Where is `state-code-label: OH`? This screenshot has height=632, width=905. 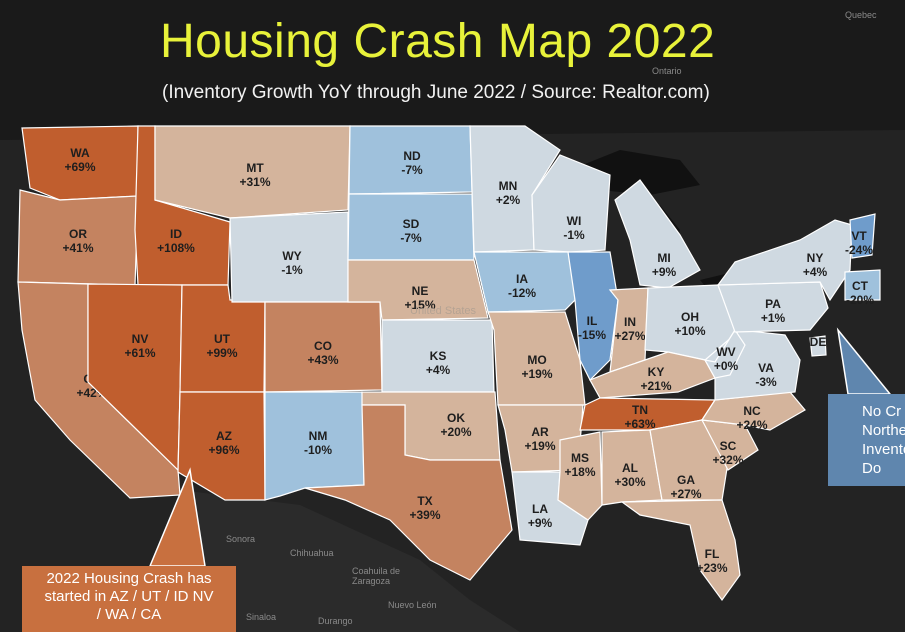 state-code-label: OH is located at coordinates (690, 317).